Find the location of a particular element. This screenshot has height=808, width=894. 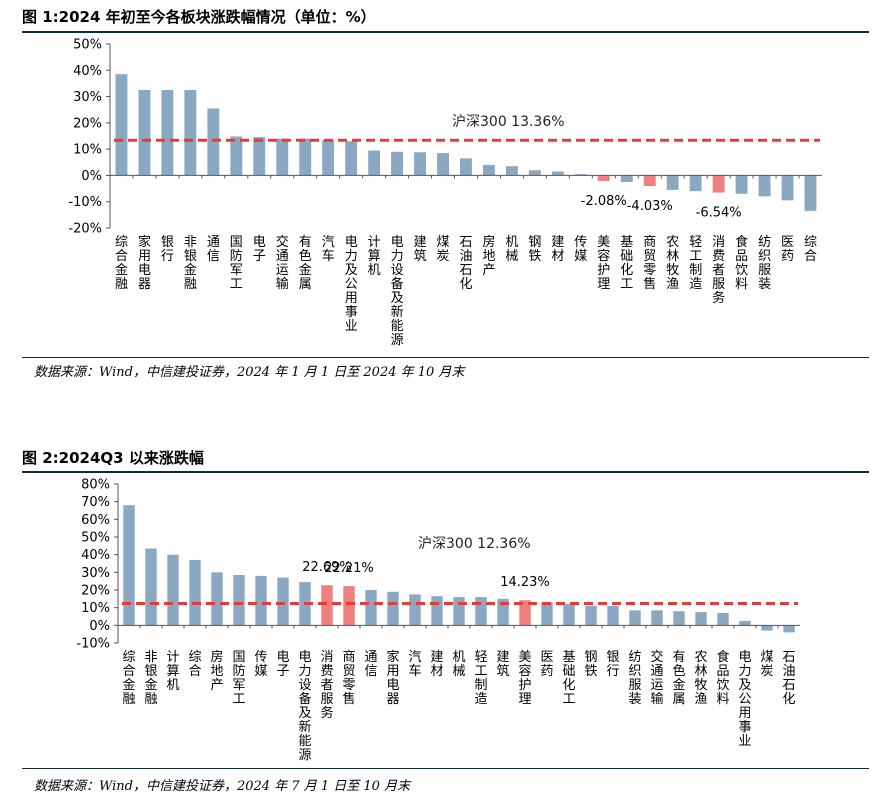

x-tick-label-建材: 建材 is located at coordinates (436, 664).